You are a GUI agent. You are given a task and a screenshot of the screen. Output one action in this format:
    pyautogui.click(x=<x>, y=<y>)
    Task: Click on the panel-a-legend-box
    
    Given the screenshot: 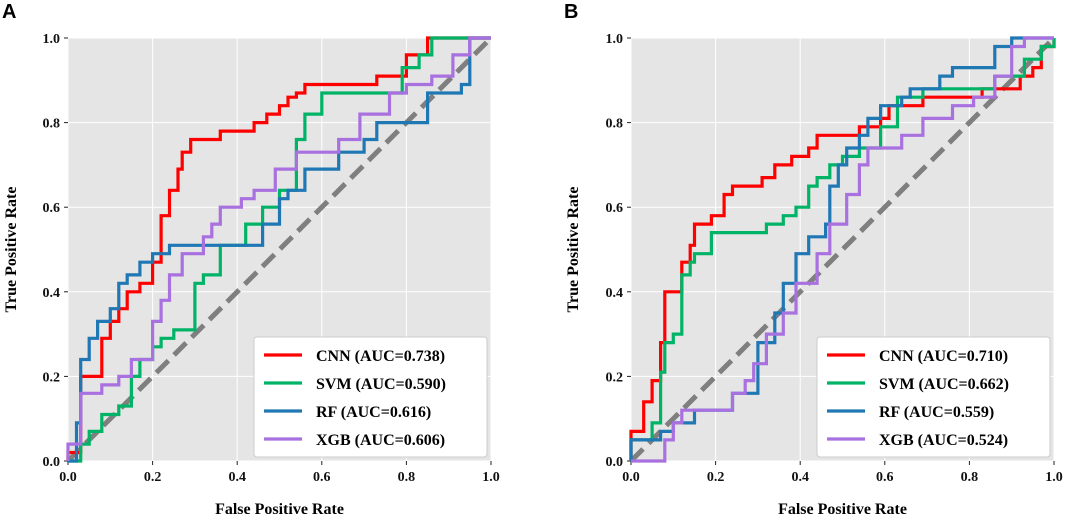 What is the action you would take?
    pyautogui.click(x=370, y=397)
    